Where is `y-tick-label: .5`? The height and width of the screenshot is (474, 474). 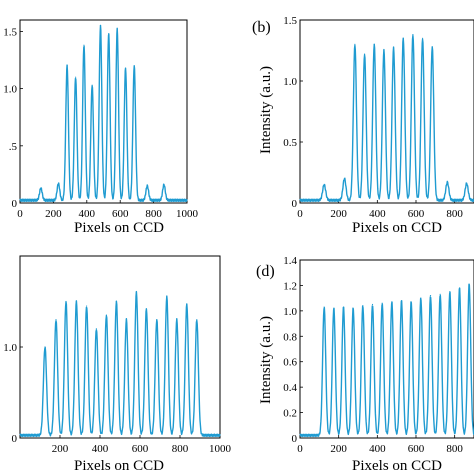
y-tick-label: .5 is located at coordinates (13, 147).